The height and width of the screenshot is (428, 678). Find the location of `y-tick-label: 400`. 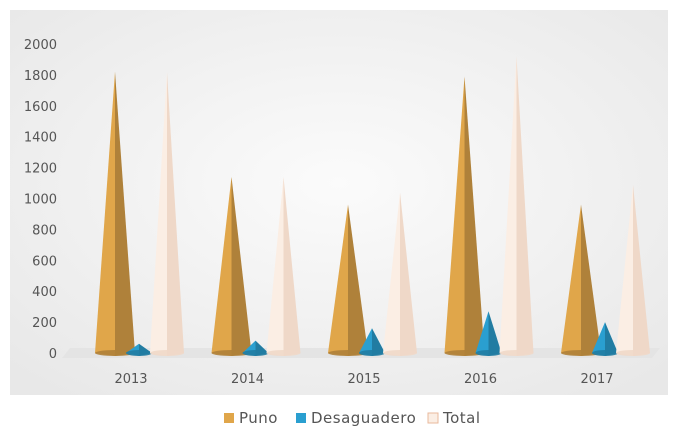

y-tick-label: 400 is located at coordinates (44, 292).